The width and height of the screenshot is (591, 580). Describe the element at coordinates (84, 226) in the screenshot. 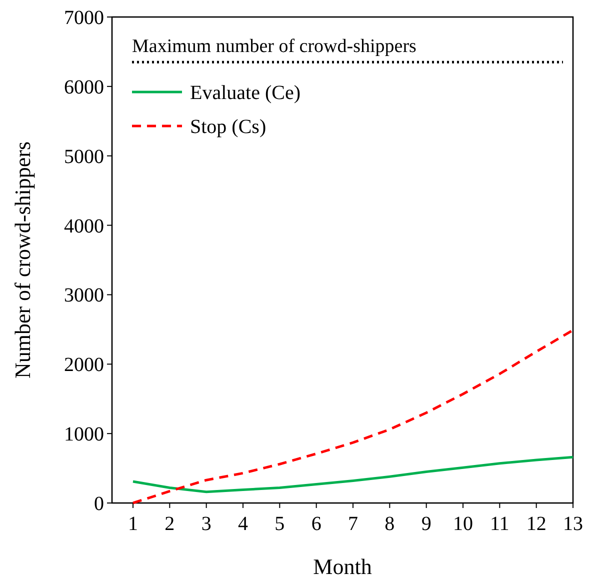

I see `y-tick-label: 4000` at that location.